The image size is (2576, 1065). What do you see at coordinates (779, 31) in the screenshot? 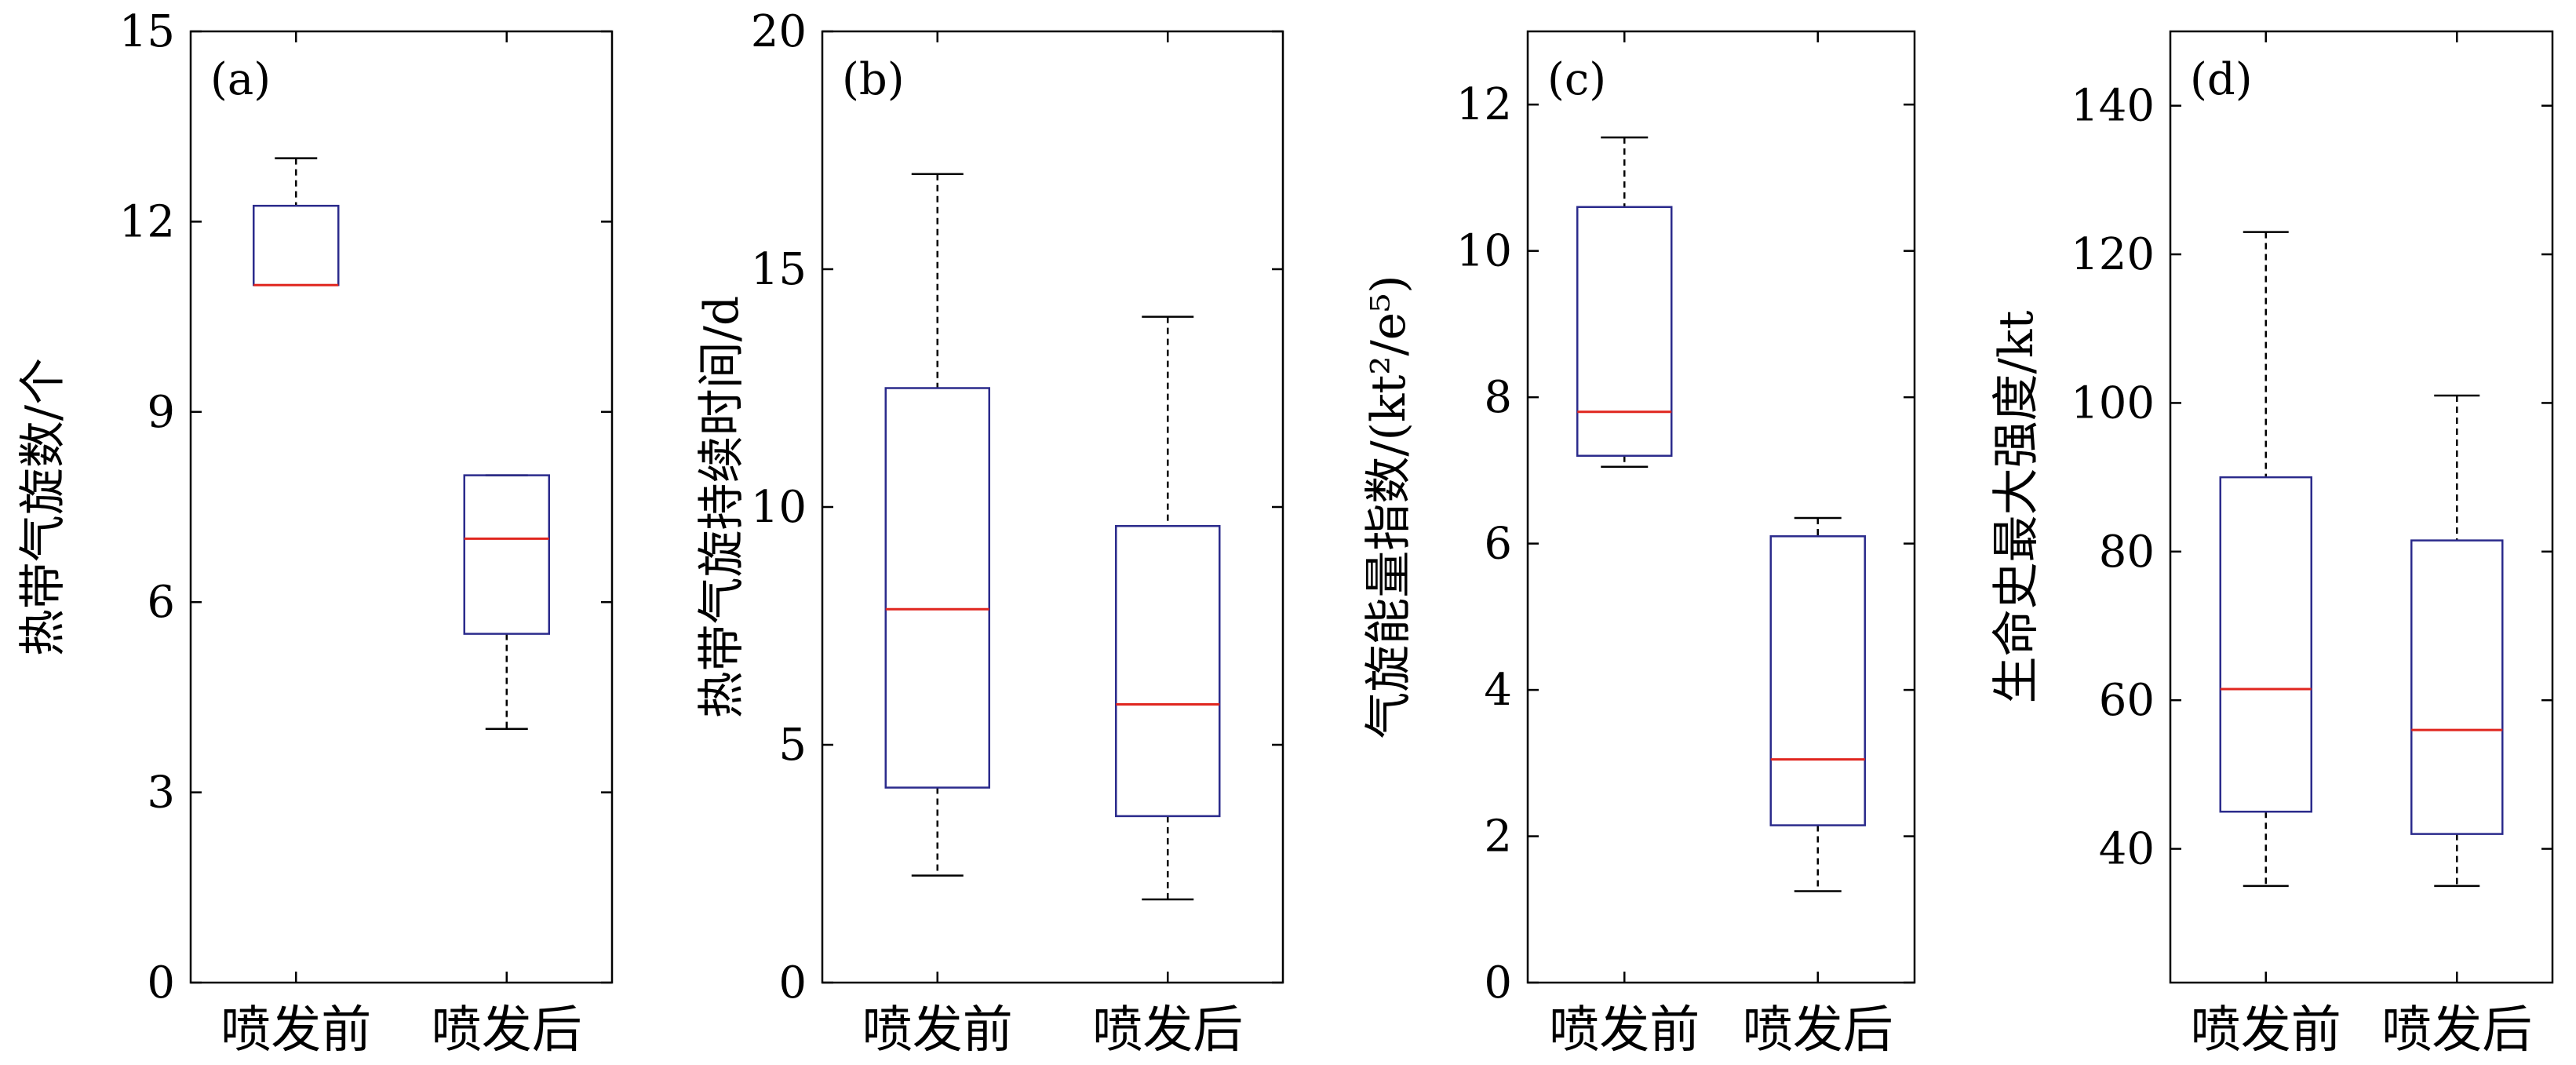
I see `y-tick-label: 20` at bounding box center [779, 31].